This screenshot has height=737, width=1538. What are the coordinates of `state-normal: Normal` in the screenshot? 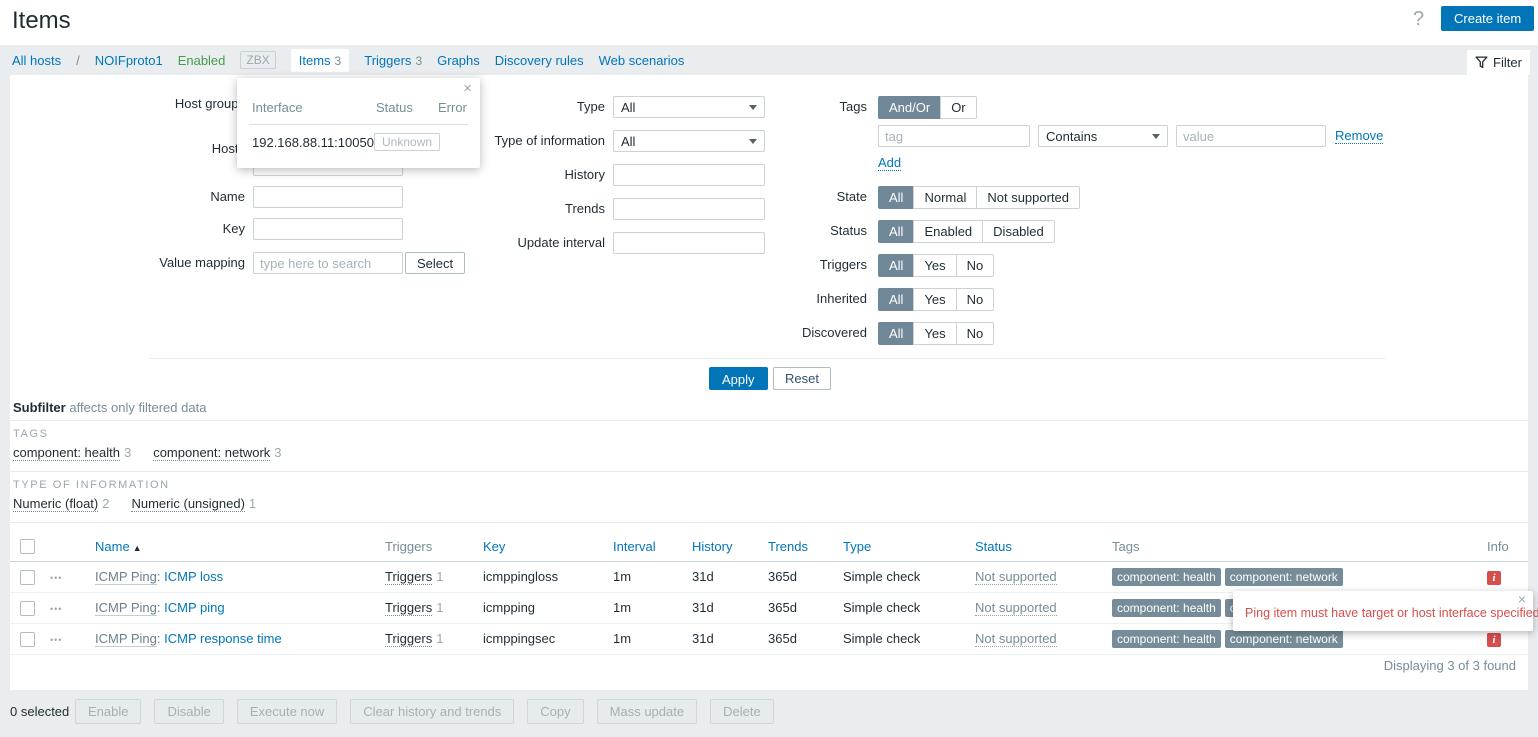 It's located at (945, 197).